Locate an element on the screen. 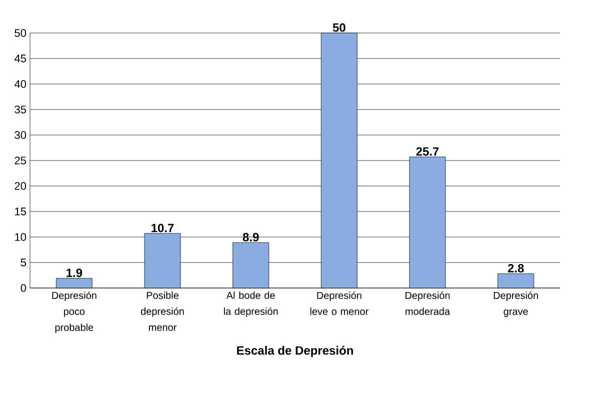 The width and height of the screenshot is (591, 393). data-label: 50 is located at coordinates (339, 27).